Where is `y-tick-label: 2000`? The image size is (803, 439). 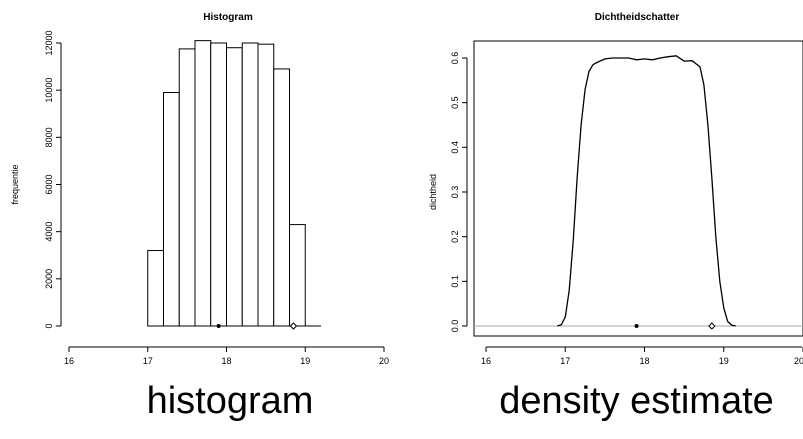 y-tick-label: 2000 is located at coordinates (49, 279).